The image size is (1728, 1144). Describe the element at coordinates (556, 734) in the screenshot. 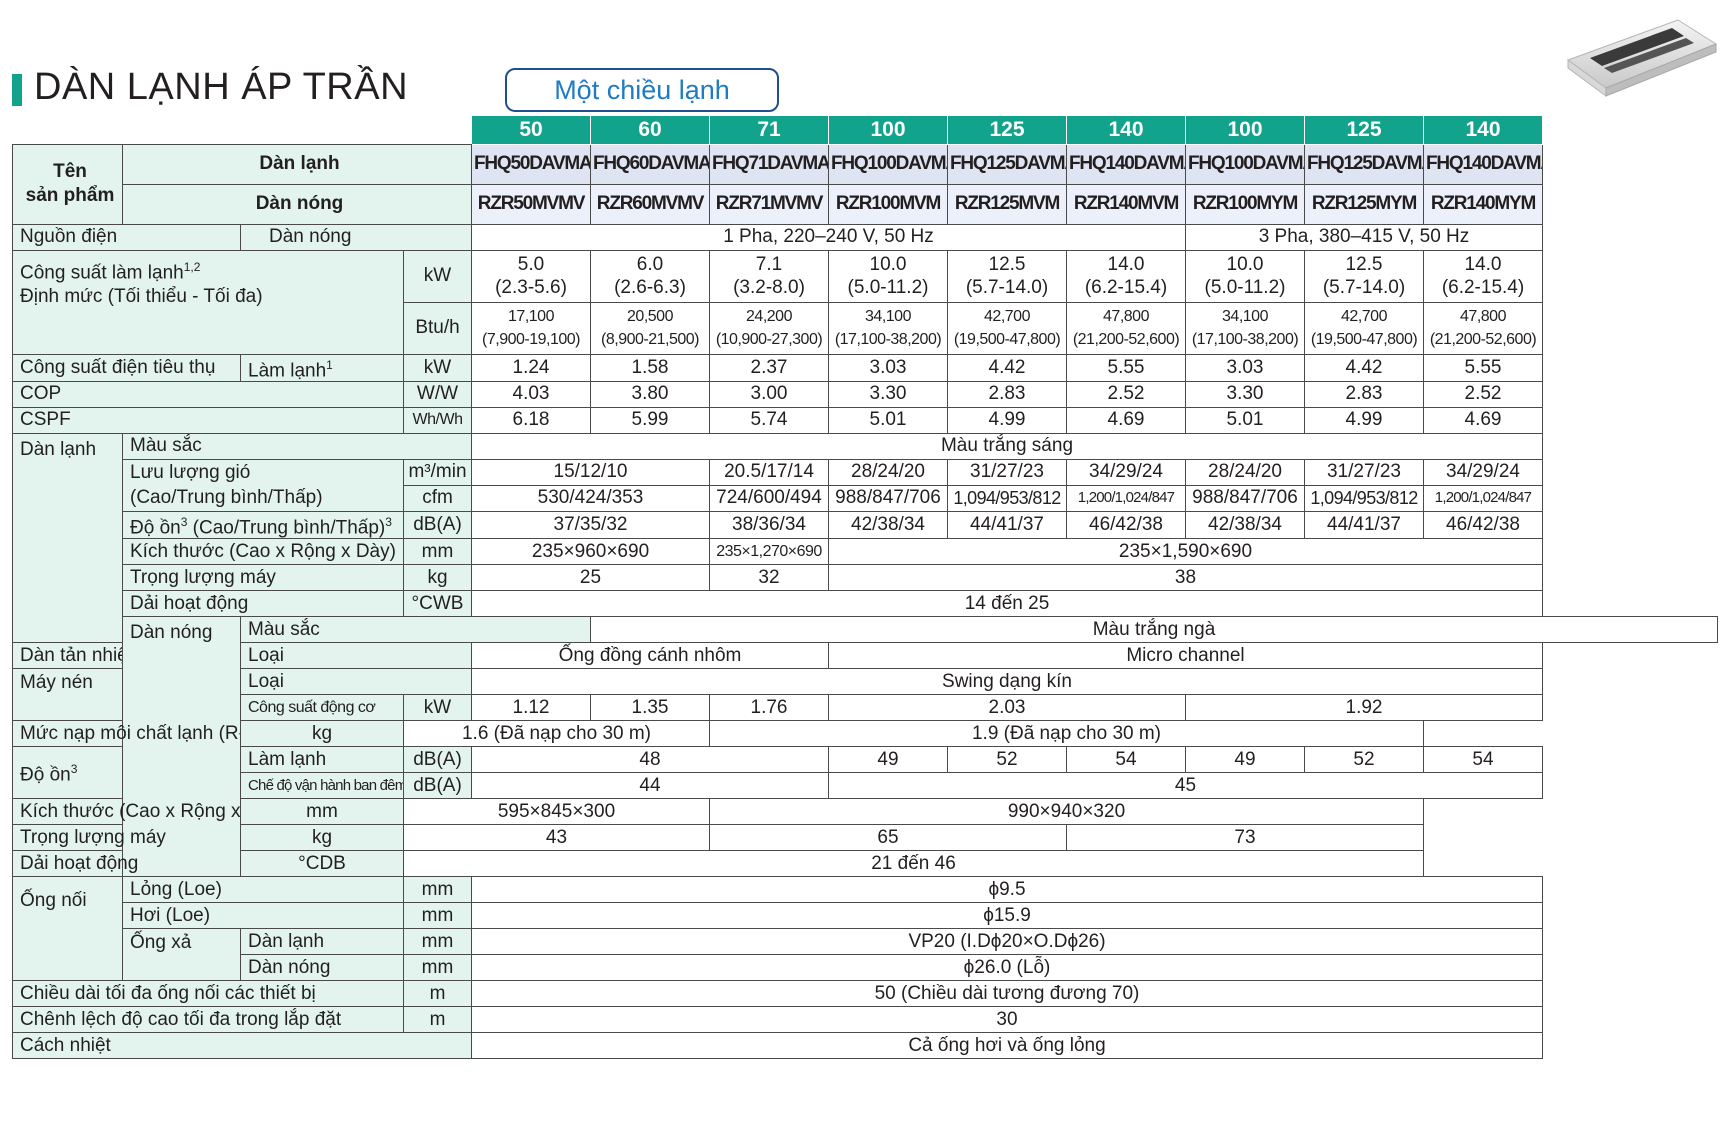

I see `refrigerant-value: 1.6 (Đã nạp cho 30 m)` at that location.